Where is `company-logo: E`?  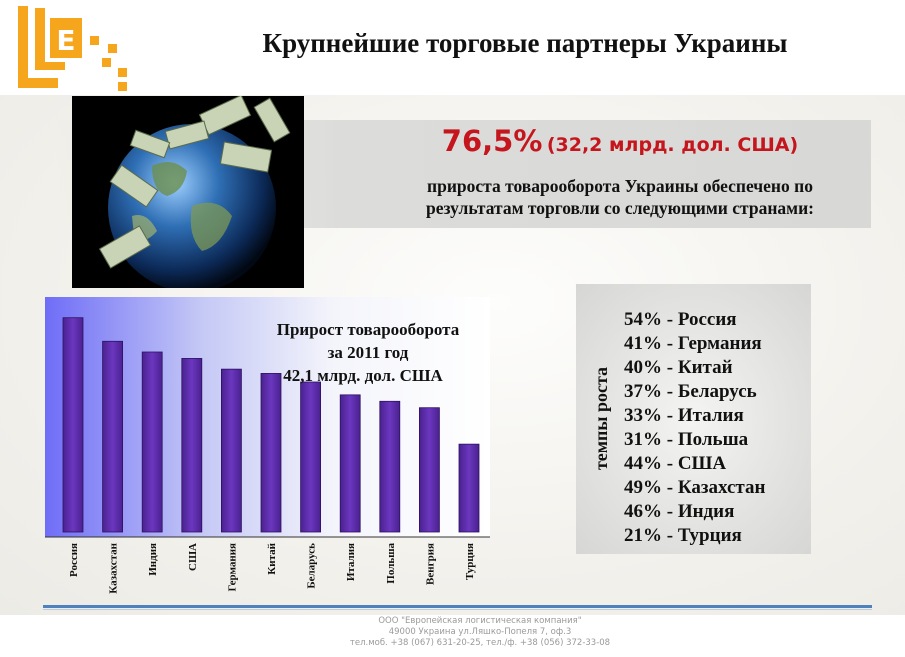
company-logo: E is located at coordinates (72, 48).